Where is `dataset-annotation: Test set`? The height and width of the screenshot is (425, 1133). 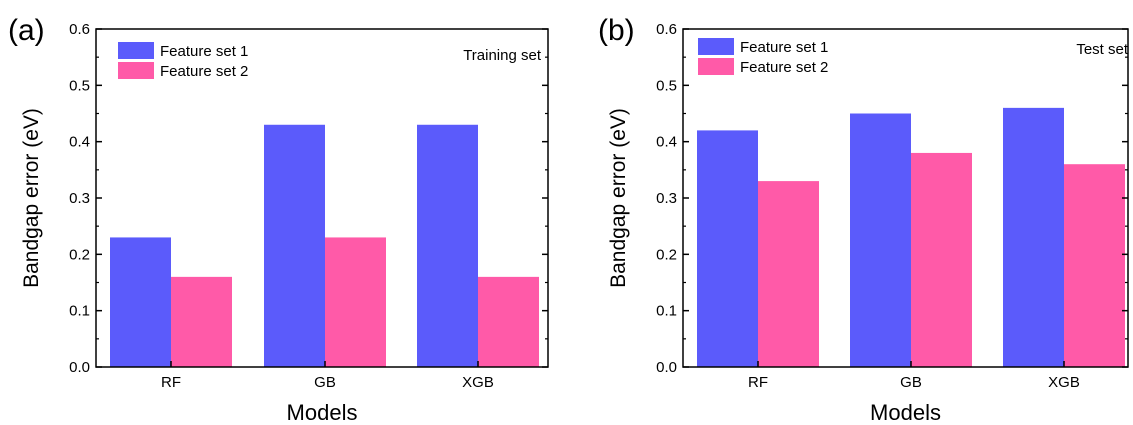 dataset-annotation: Test set is located at coordinates (1102, 49).